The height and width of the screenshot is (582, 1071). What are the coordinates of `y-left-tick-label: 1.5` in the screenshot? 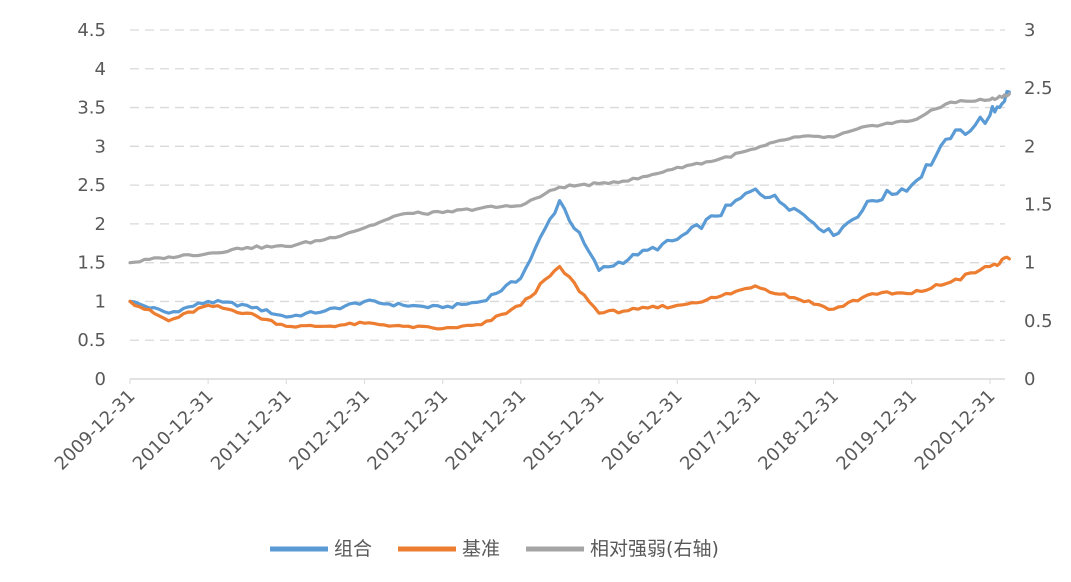 It's located at (91, 263).